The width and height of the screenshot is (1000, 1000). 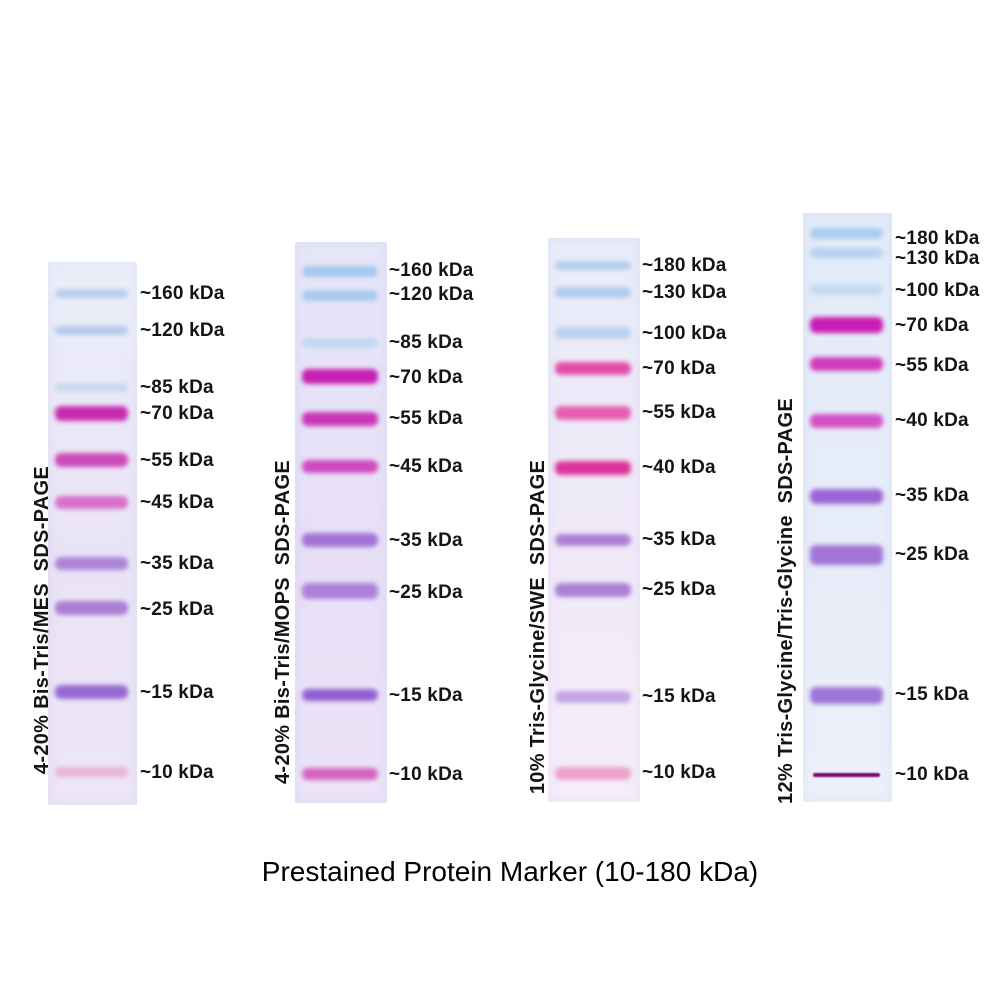 I want to click on gel-condition-label: 4-20% Bis-Tris/MES SDS-PAGE, so click(x=42, y=620).